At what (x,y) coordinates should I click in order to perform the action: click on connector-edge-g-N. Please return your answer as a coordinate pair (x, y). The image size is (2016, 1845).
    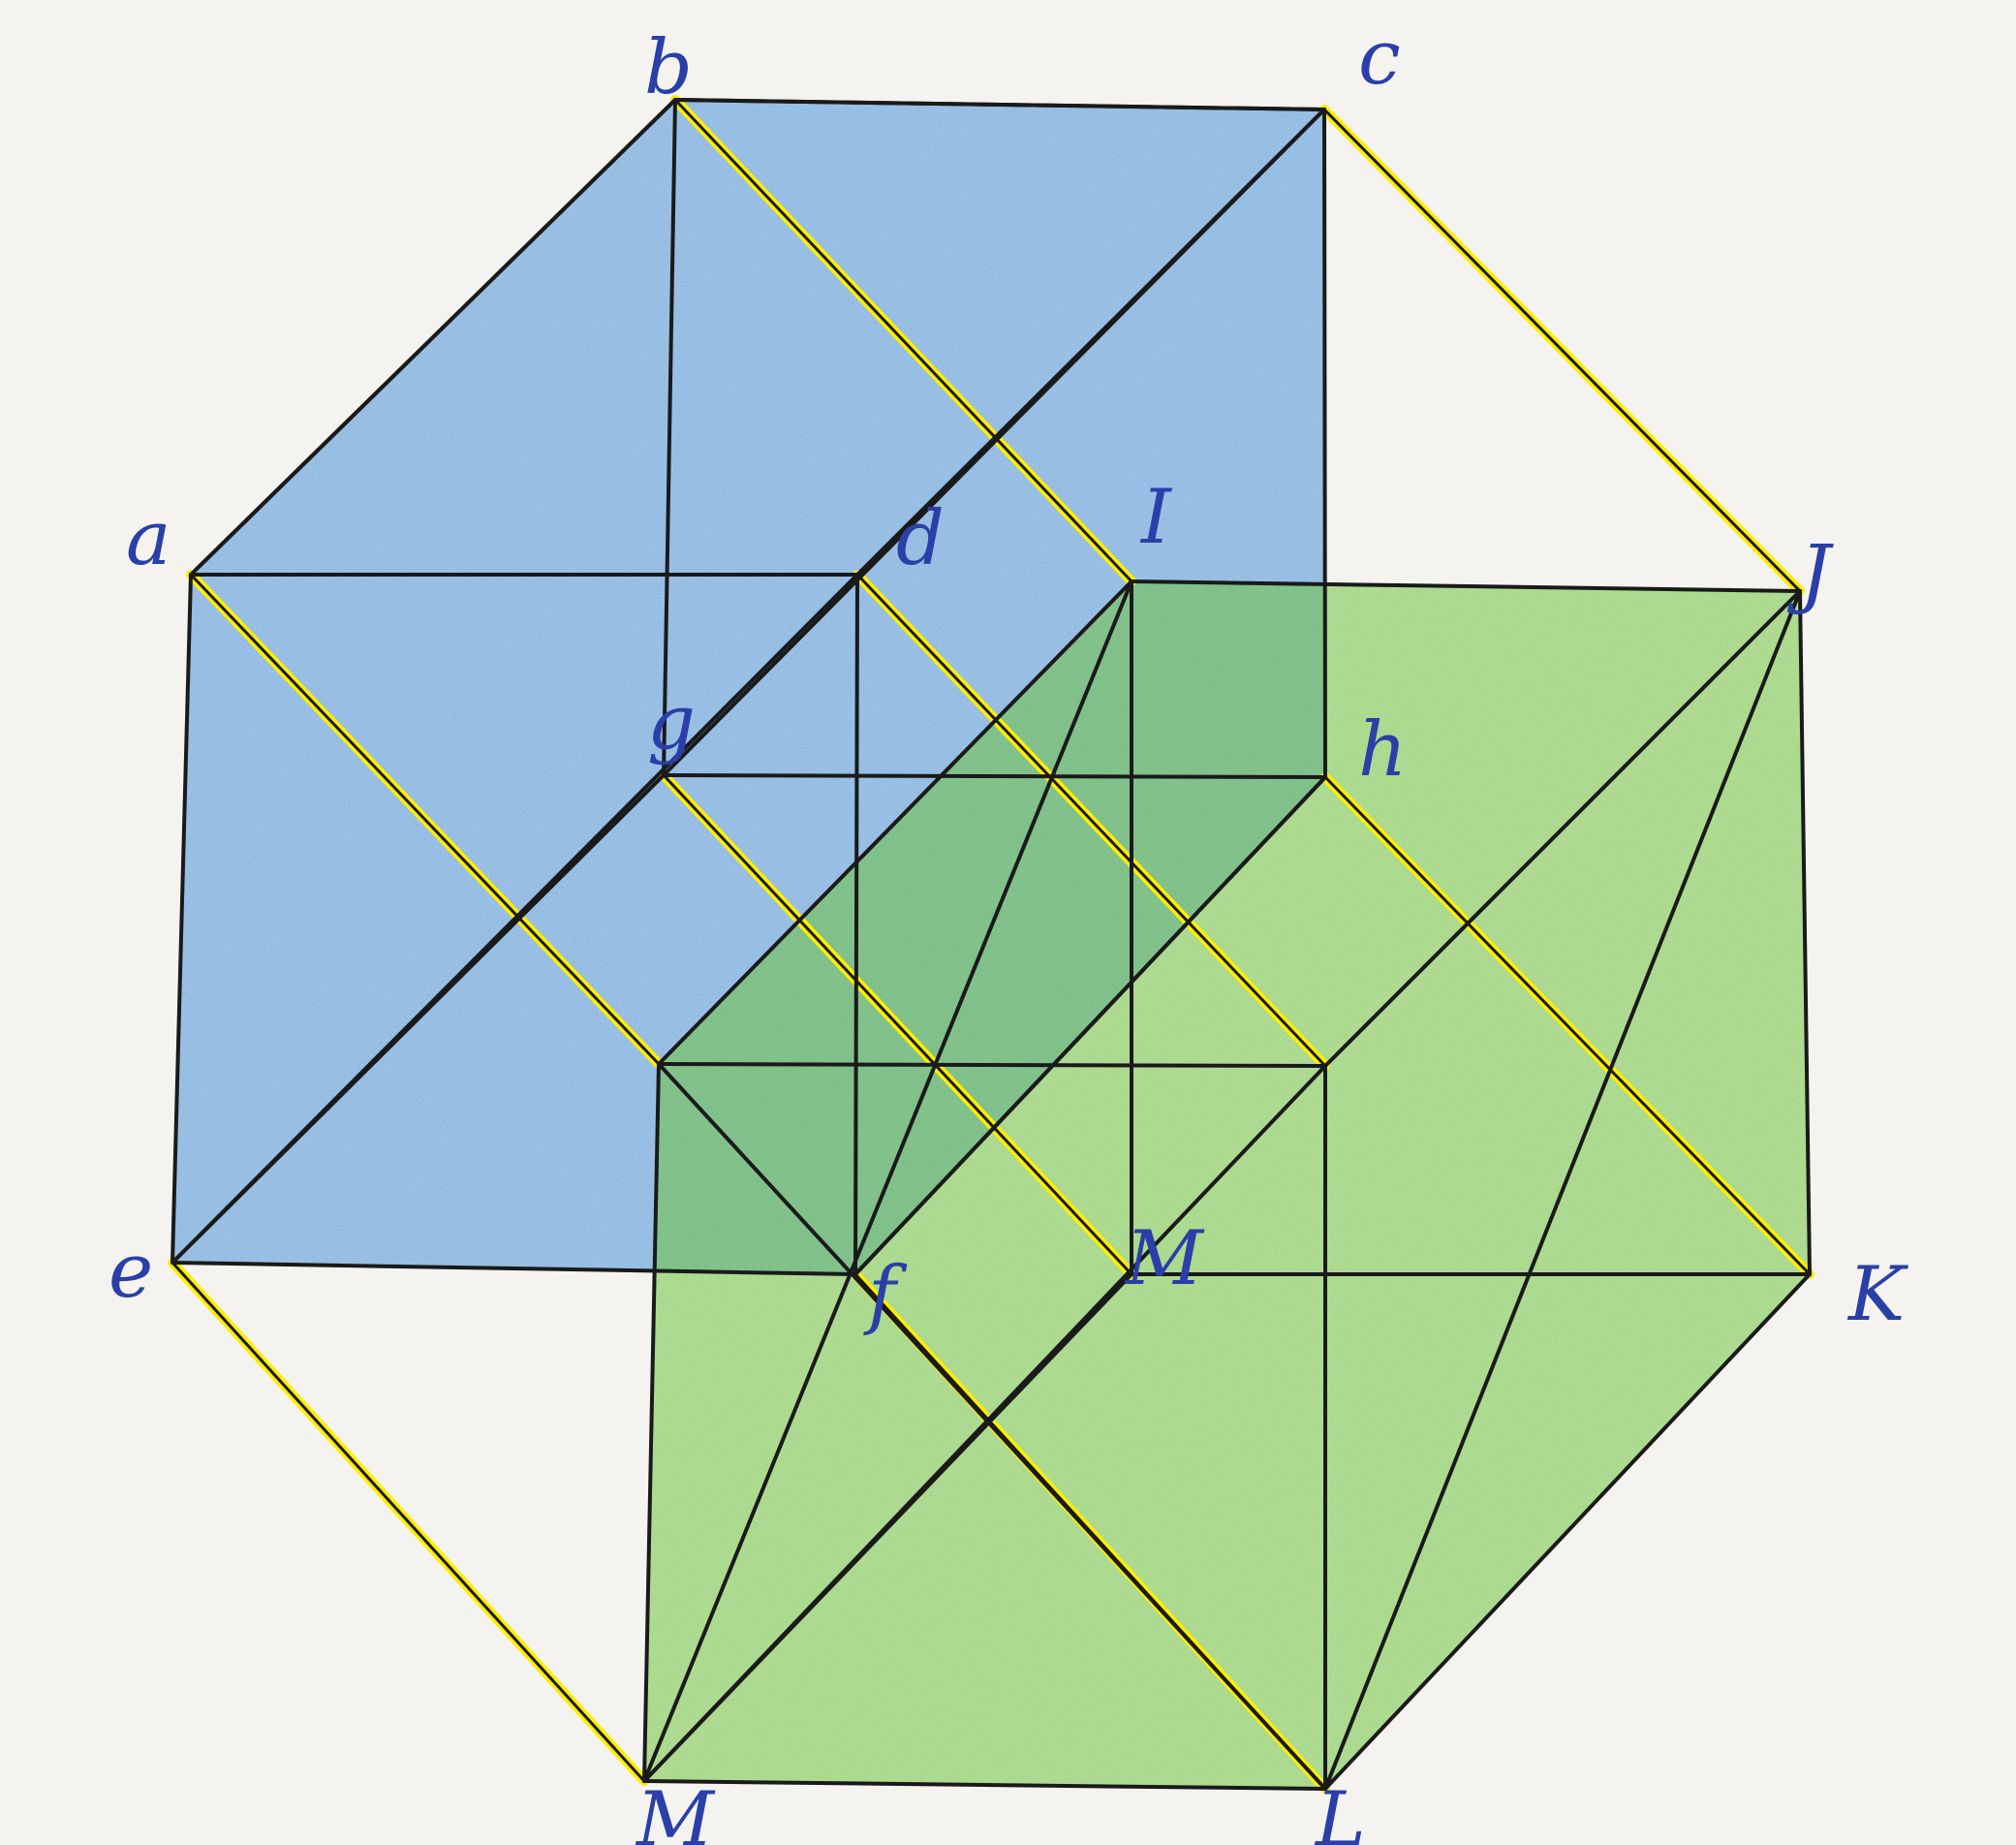
    Looking at the image, I should click on (897, 1024).